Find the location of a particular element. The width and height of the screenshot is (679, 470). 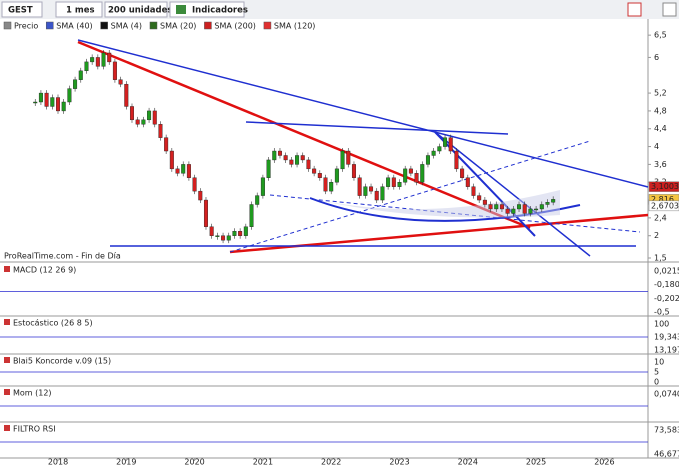

symbol-box is located at coordinates (22, 9).